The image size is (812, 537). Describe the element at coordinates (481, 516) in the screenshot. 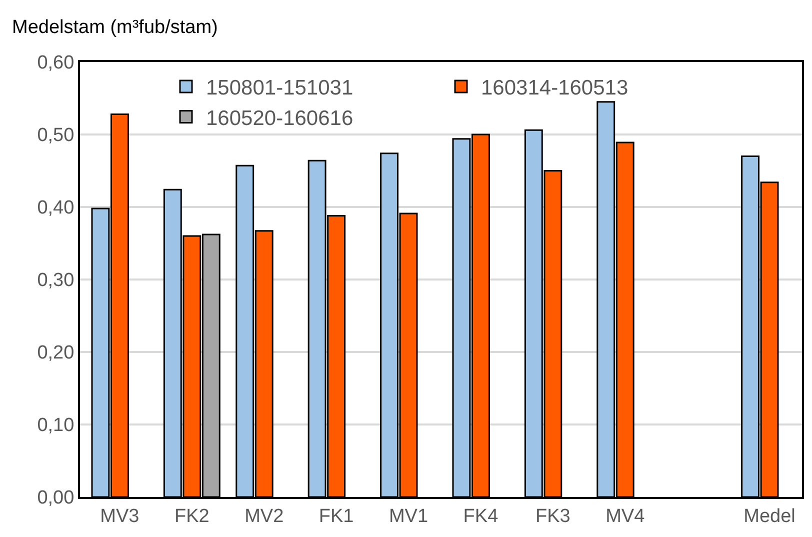

I see `x-tick-label: FK4` at that location.